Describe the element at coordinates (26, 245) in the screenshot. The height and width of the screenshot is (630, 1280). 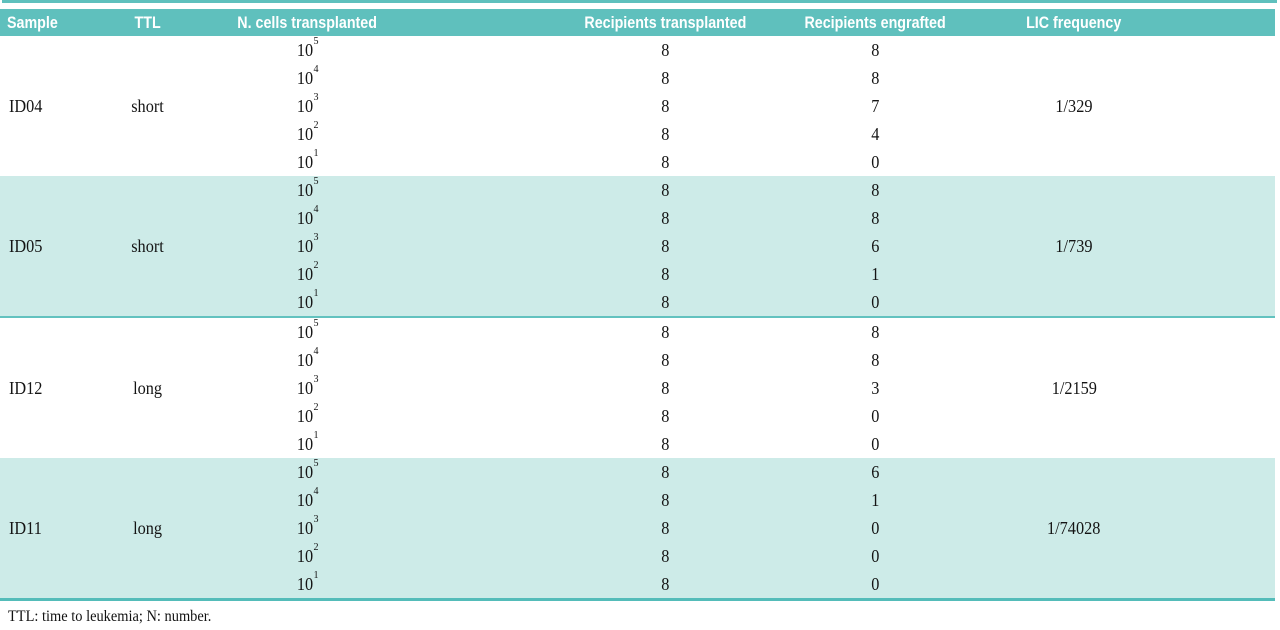
I see `sample-cell: ID05` at that location.